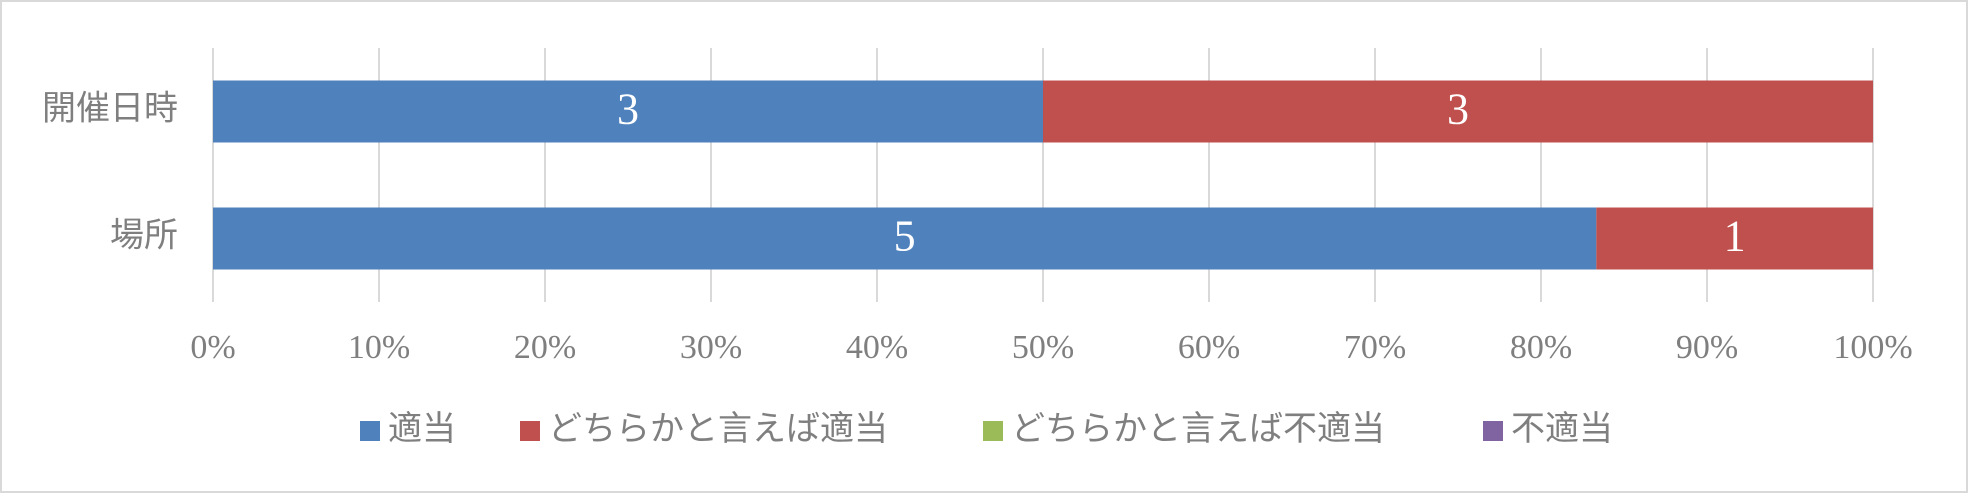 The height and width of the screenshot is (493, 1968). I want to click on x-tick-label: 0%, so click(212, 347).